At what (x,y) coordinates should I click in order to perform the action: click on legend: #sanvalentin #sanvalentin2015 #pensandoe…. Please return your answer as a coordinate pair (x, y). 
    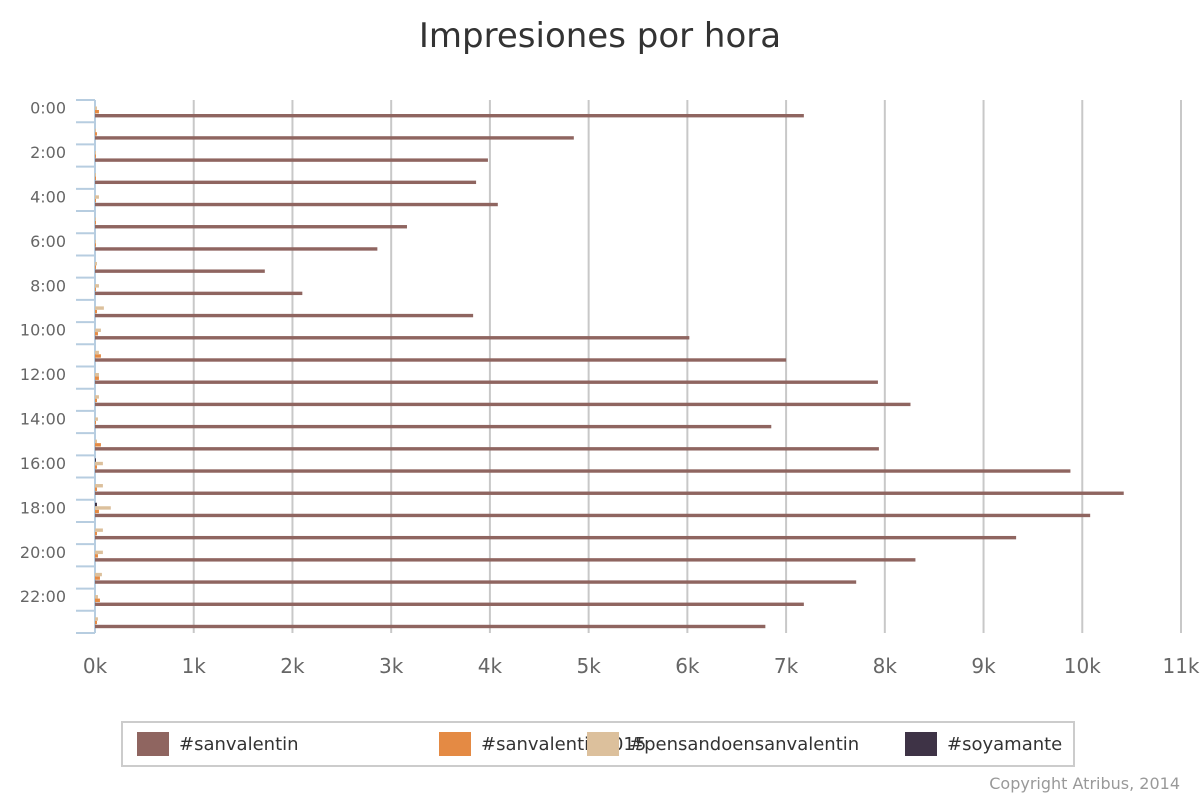
    Looking at the image, I should click on (598, 744).